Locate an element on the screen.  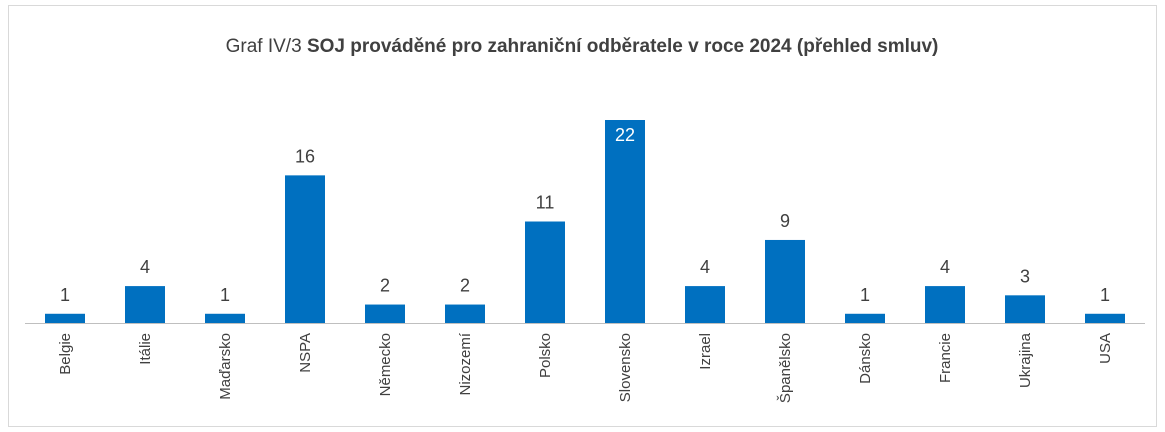
x-tick-label: Francie is located at coordinates (945, 358).